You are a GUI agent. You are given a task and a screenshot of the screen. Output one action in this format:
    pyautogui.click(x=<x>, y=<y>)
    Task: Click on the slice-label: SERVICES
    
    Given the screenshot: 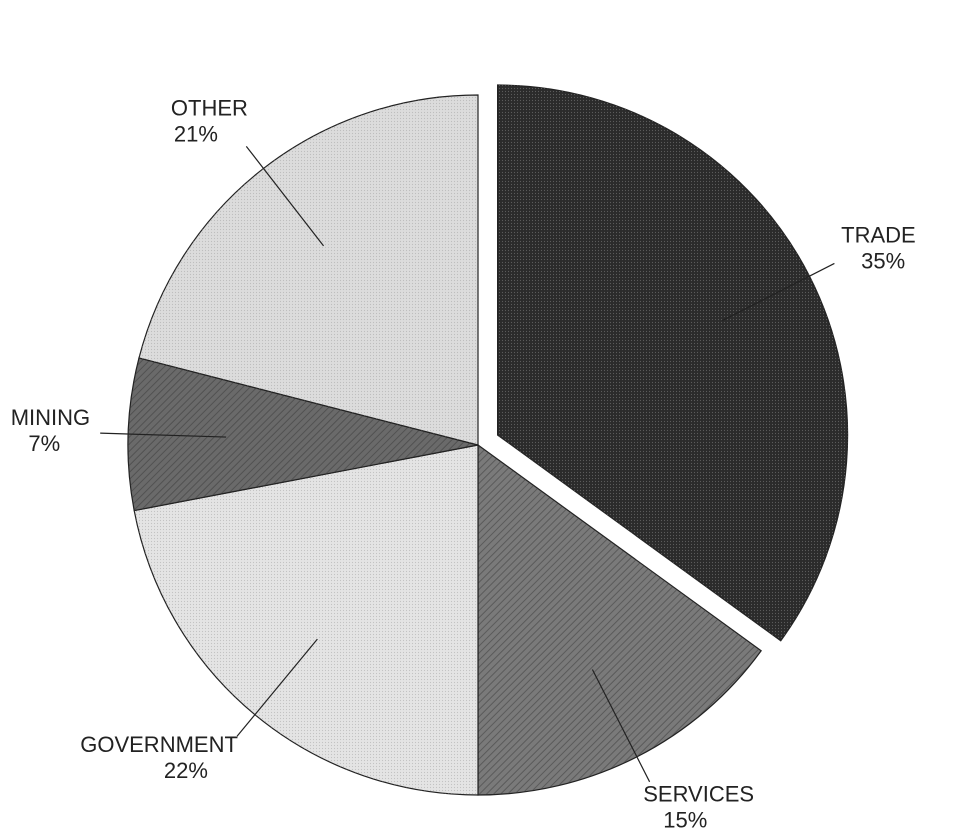 What is the action you would take?
    pyautogui.click(x=698, y=793)
    